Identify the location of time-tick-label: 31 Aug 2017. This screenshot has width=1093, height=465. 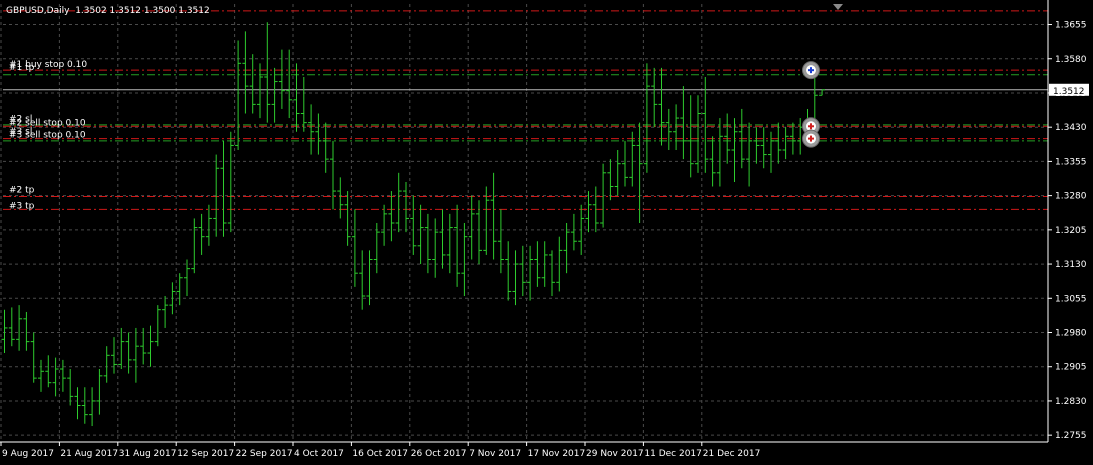
(148, 454).